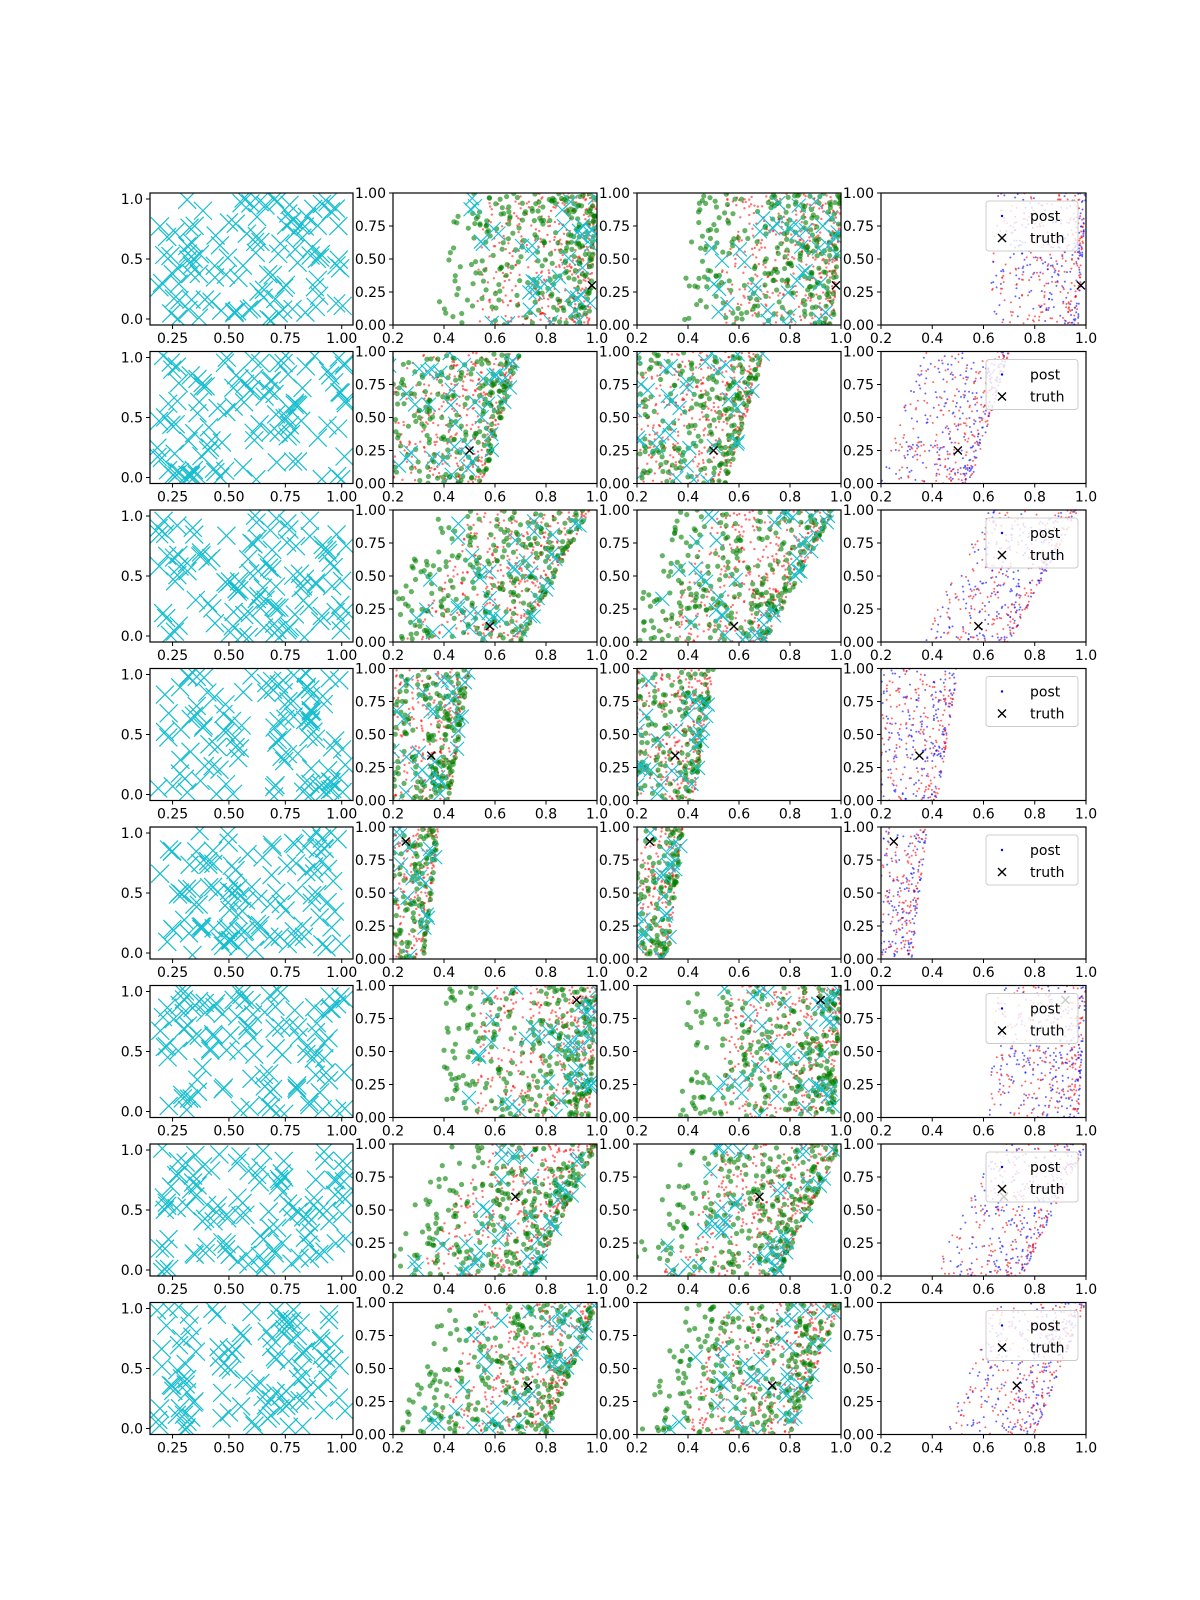 Image resolution: width=1200 pixels, height=1600 pixels. I want to click on legend-box, so click(1032, 226).